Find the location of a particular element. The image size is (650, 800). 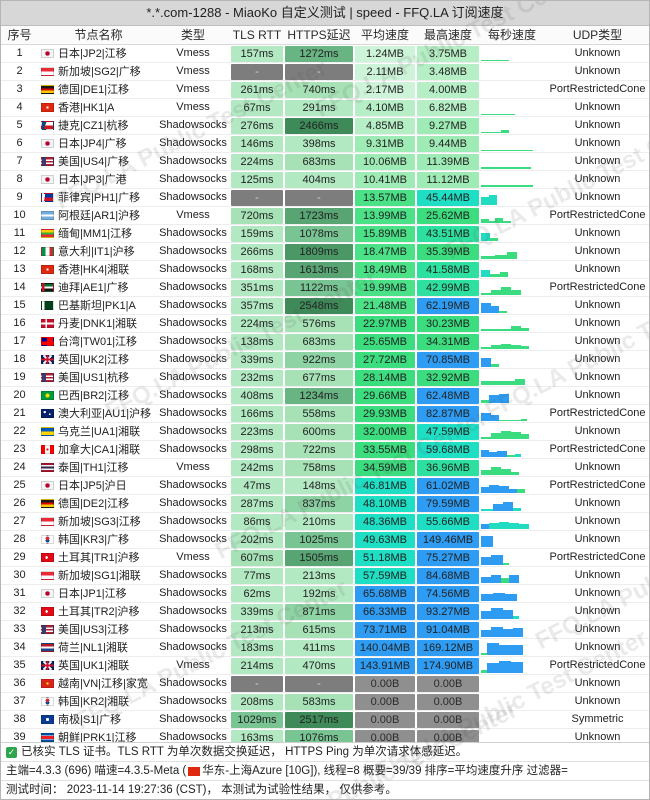

node-name: 美国|US1|杭移 is located at coordinates (94, 377).